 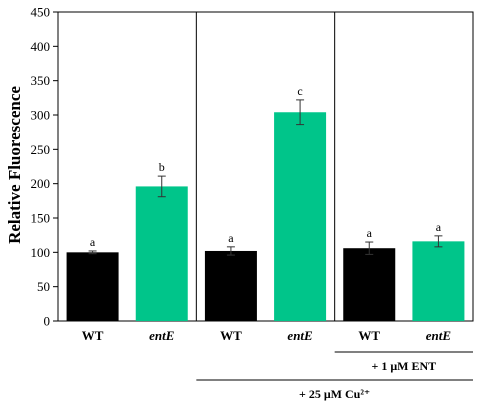 I want to click on treatment-annotations: + 1 μM ENT+ 25 μM Cu²⁺, so click(x=334, y=376).